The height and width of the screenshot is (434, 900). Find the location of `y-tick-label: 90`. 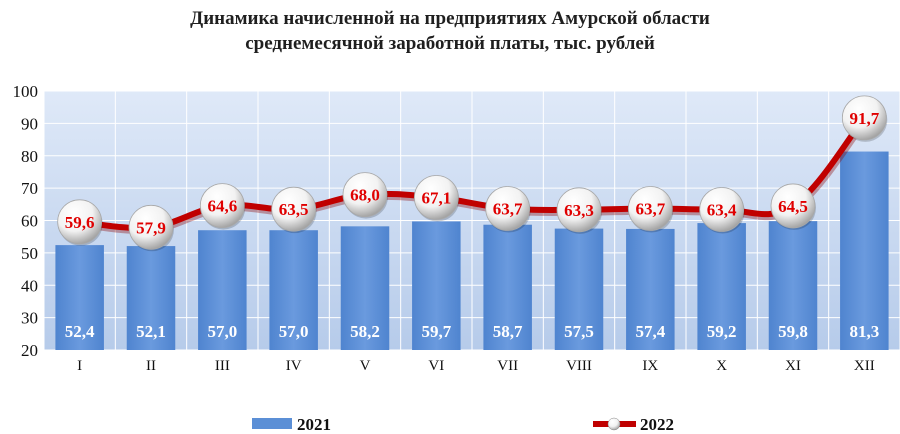

y-tick-label: 90 is located at coordinates (29, 123).